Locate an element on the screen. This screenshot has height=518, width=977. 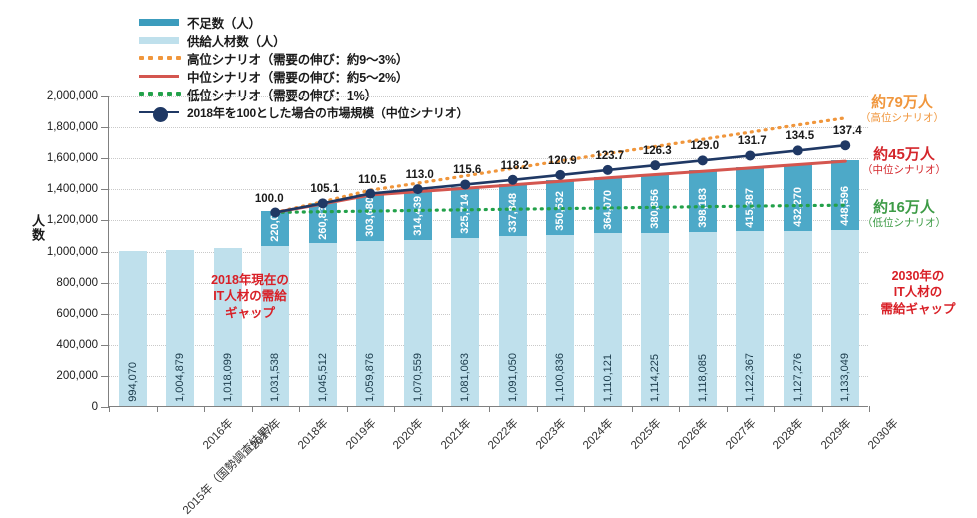
bar-label-shortage: 432,270 is located at coordinates (797, 206).